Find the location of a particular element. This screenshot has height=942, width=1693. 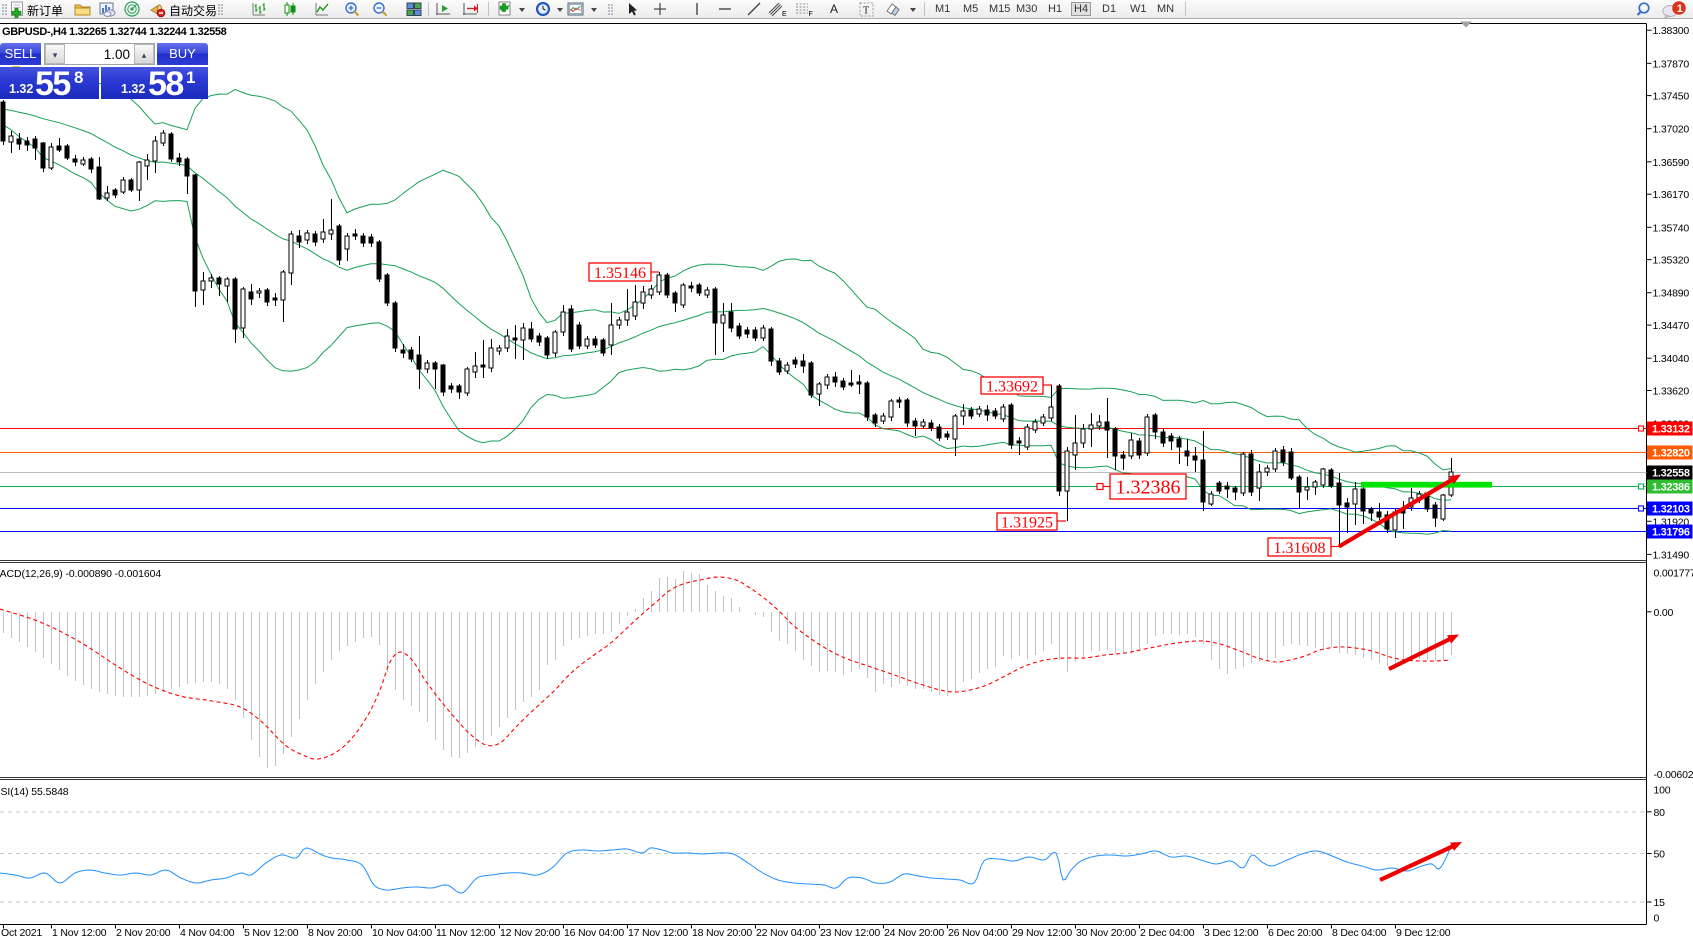

svg-text: 1.35740 is located at coordinates (1671, 228).